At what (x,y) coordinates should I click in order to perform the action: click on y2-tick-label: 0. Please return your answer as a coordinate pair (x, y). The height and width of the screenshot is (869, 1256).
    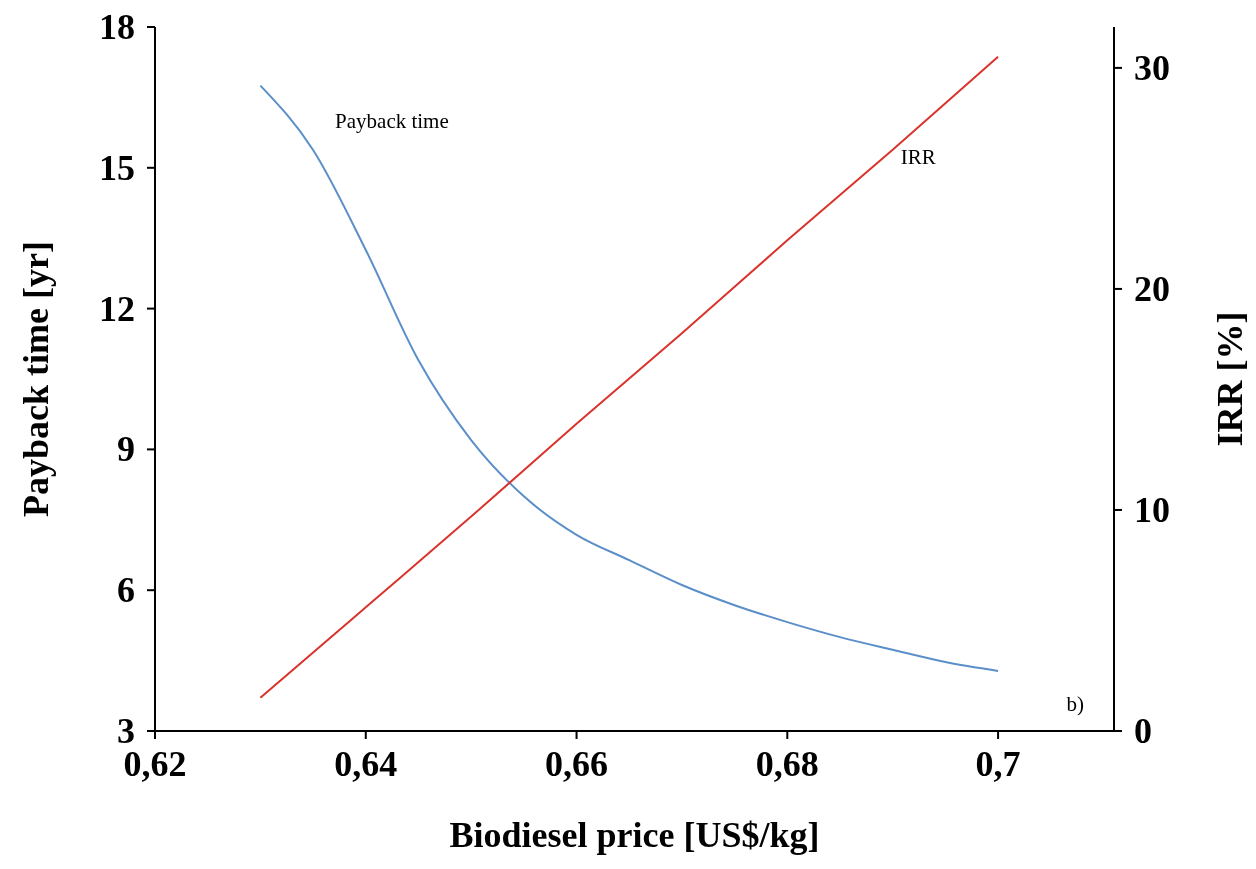
    Looking at the image, I should click on (1143, 731).